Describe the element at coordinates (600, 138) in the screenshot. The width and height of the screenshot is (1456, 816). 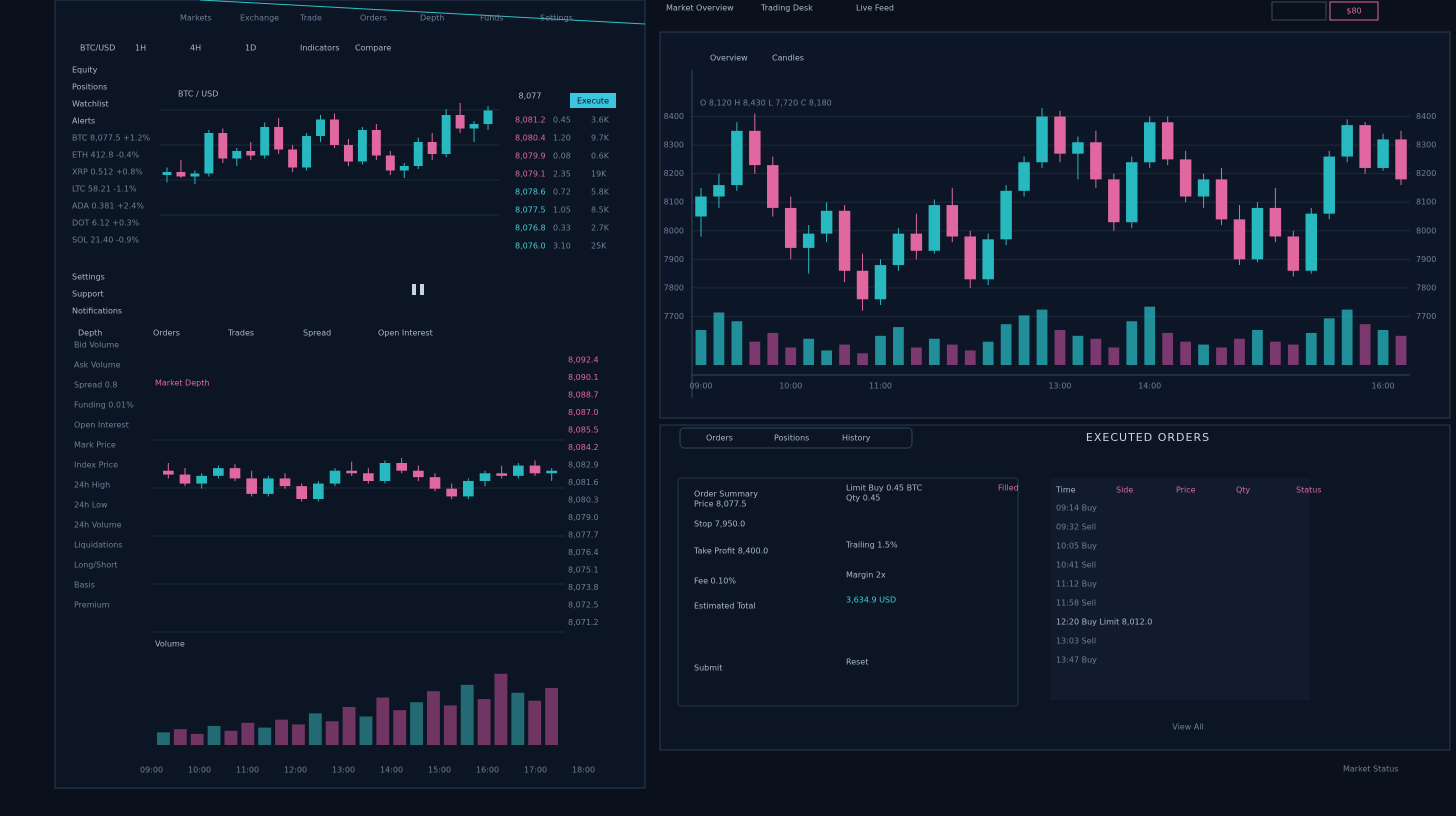
I see `order-book-cell: 9.7K` at that location.